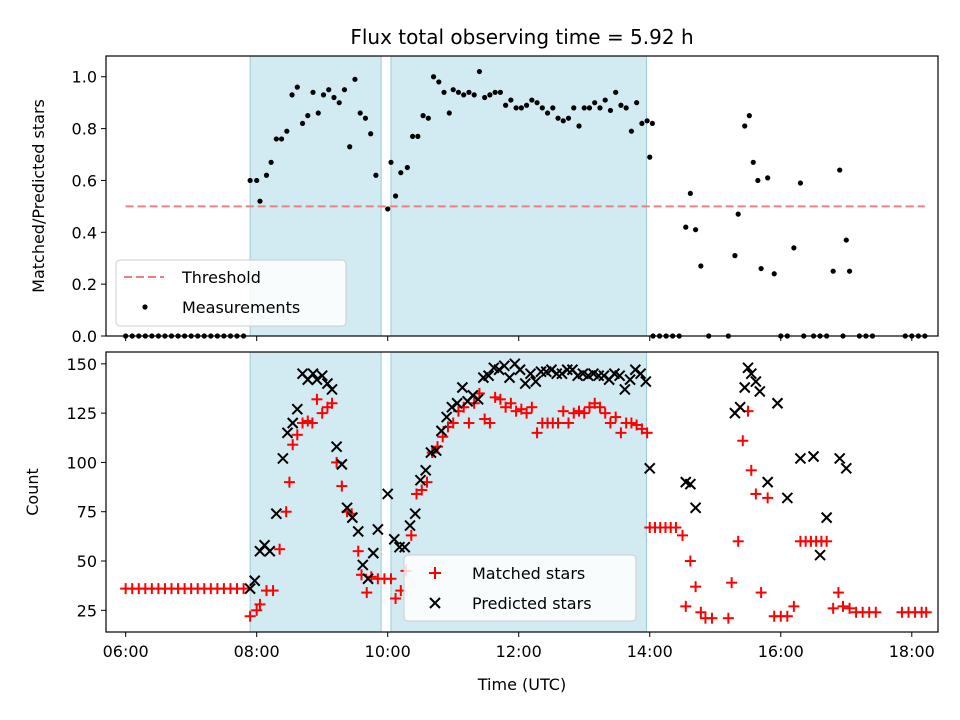 This screenshot has height=720, width=960. What do you see at coordinates (231, 293) in the screenshot?
I see `legend-frame` at bounding box center [231, 293].